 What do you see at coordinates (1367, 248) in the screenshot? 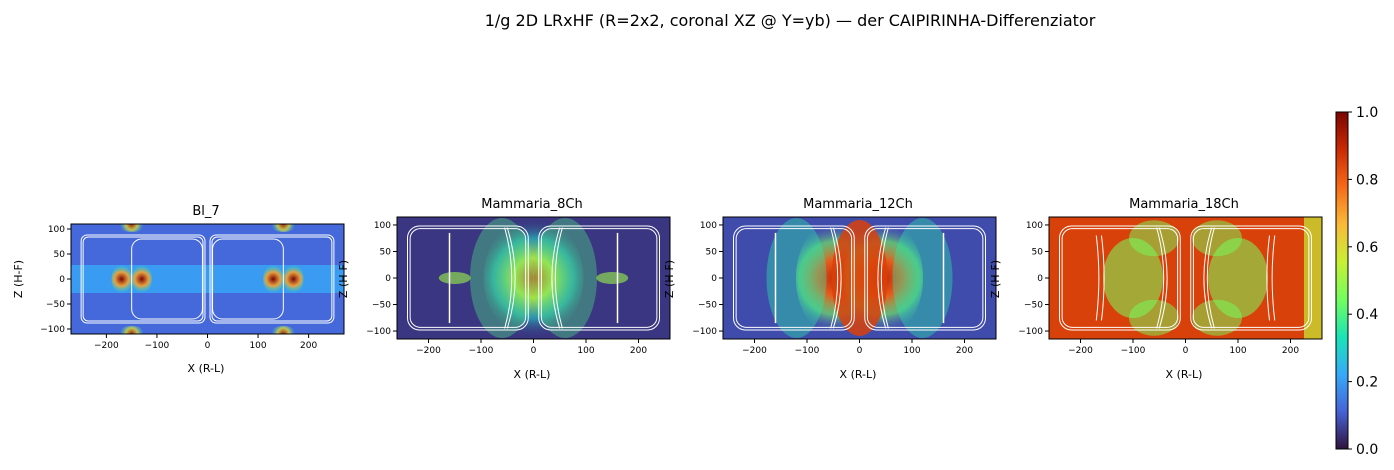
I see `colorbar-tick-label: 0.6` at bounding box center [1367, 248].